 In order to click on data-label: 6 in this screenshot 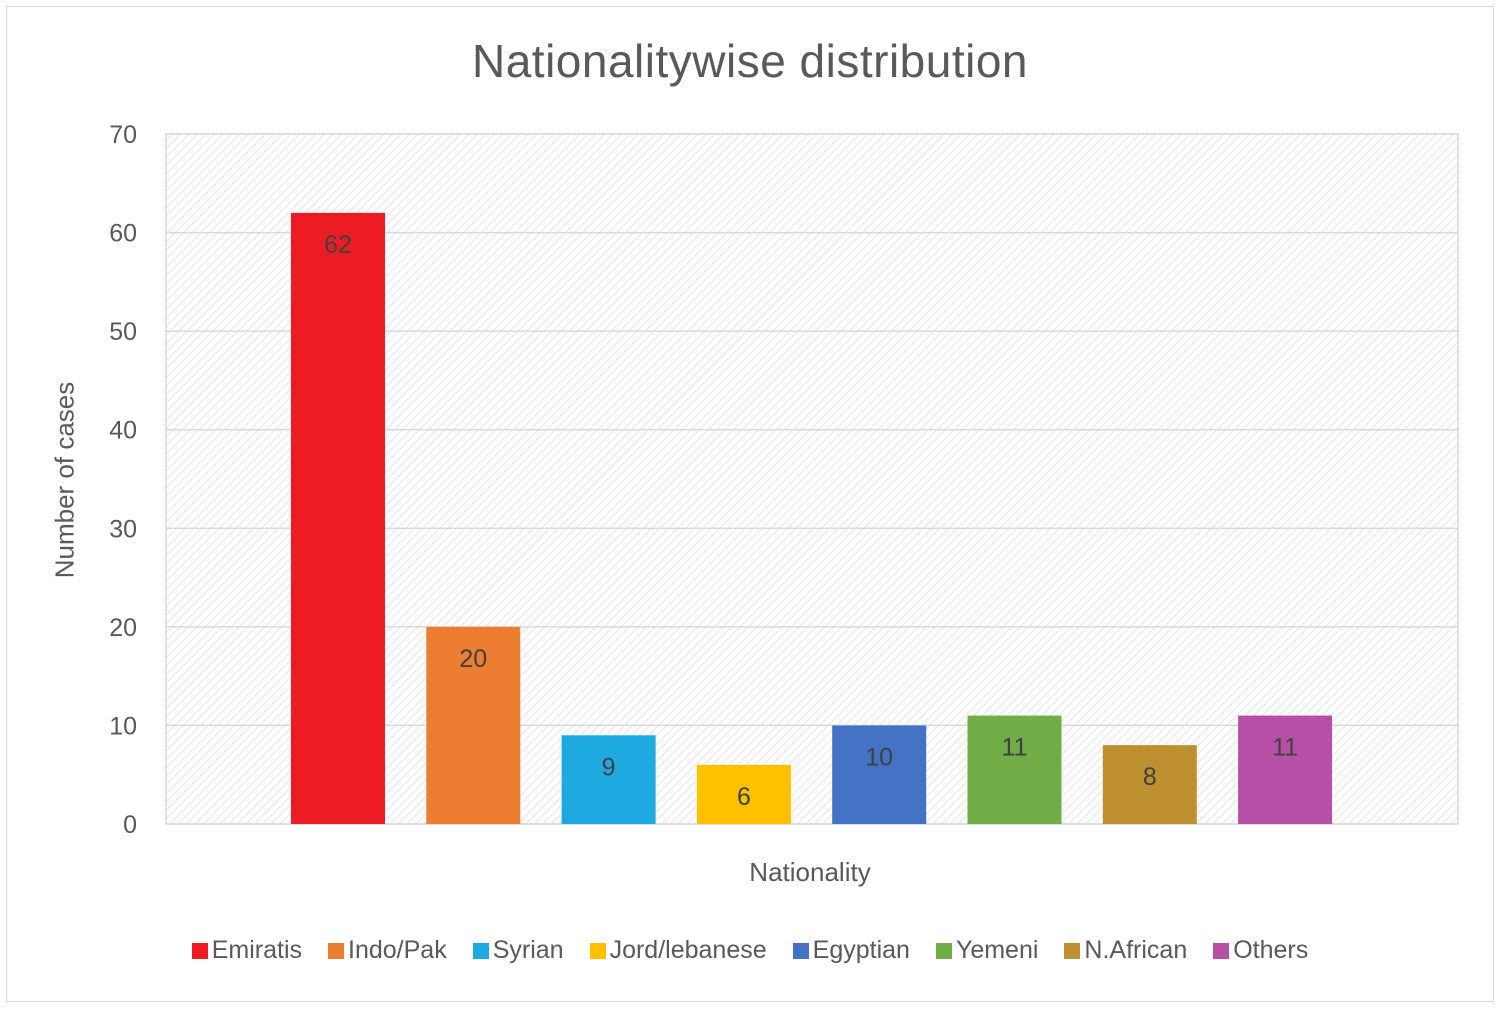, I will do `click(744, 797)`.